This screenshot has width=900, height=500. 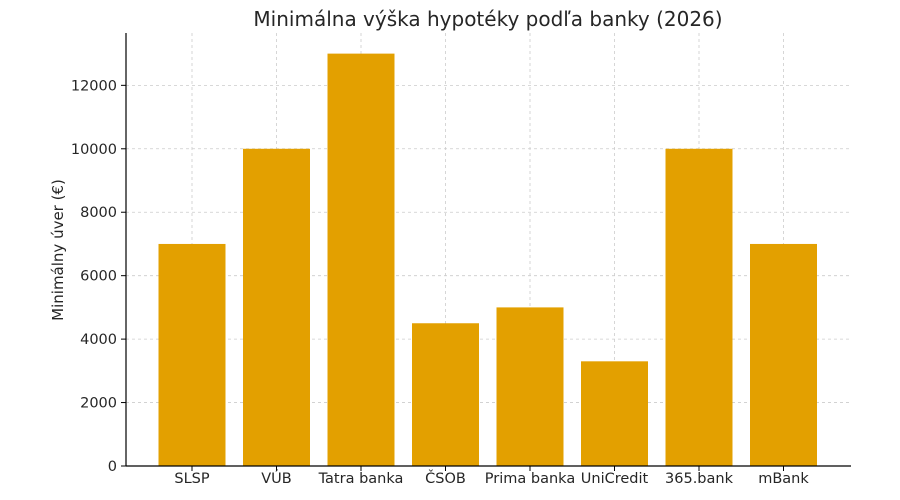 What do you see at coordinates (783, 354) in the screenshot?
I see `bar-mbank` at bounding box center [783, 354].